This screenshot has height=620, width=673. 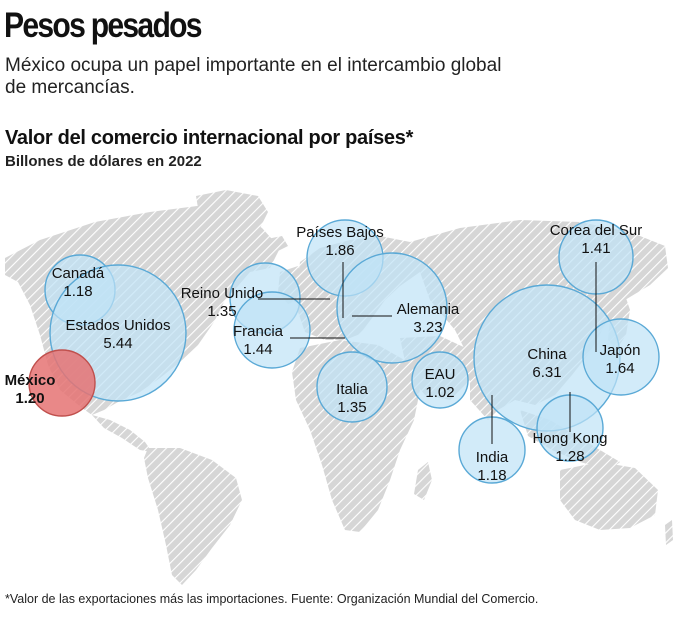 What do you see at coordinates (547, 354) in the screenshot?
I see `label-name-china: China` at bounding box center [547, 354].